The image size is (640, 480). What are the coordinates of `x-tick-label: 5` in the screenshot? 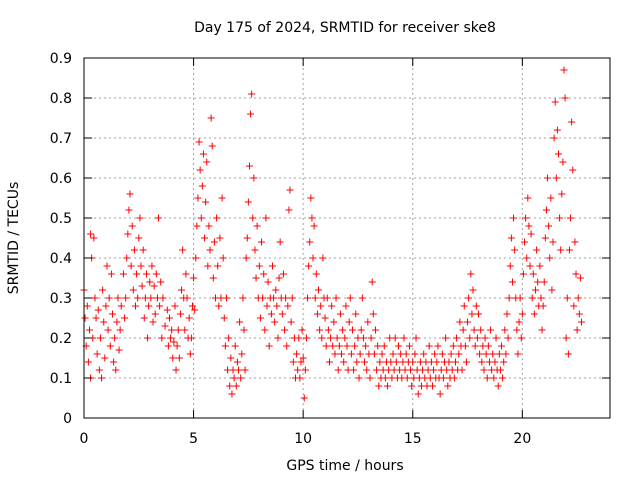 It's located at (193, 439).